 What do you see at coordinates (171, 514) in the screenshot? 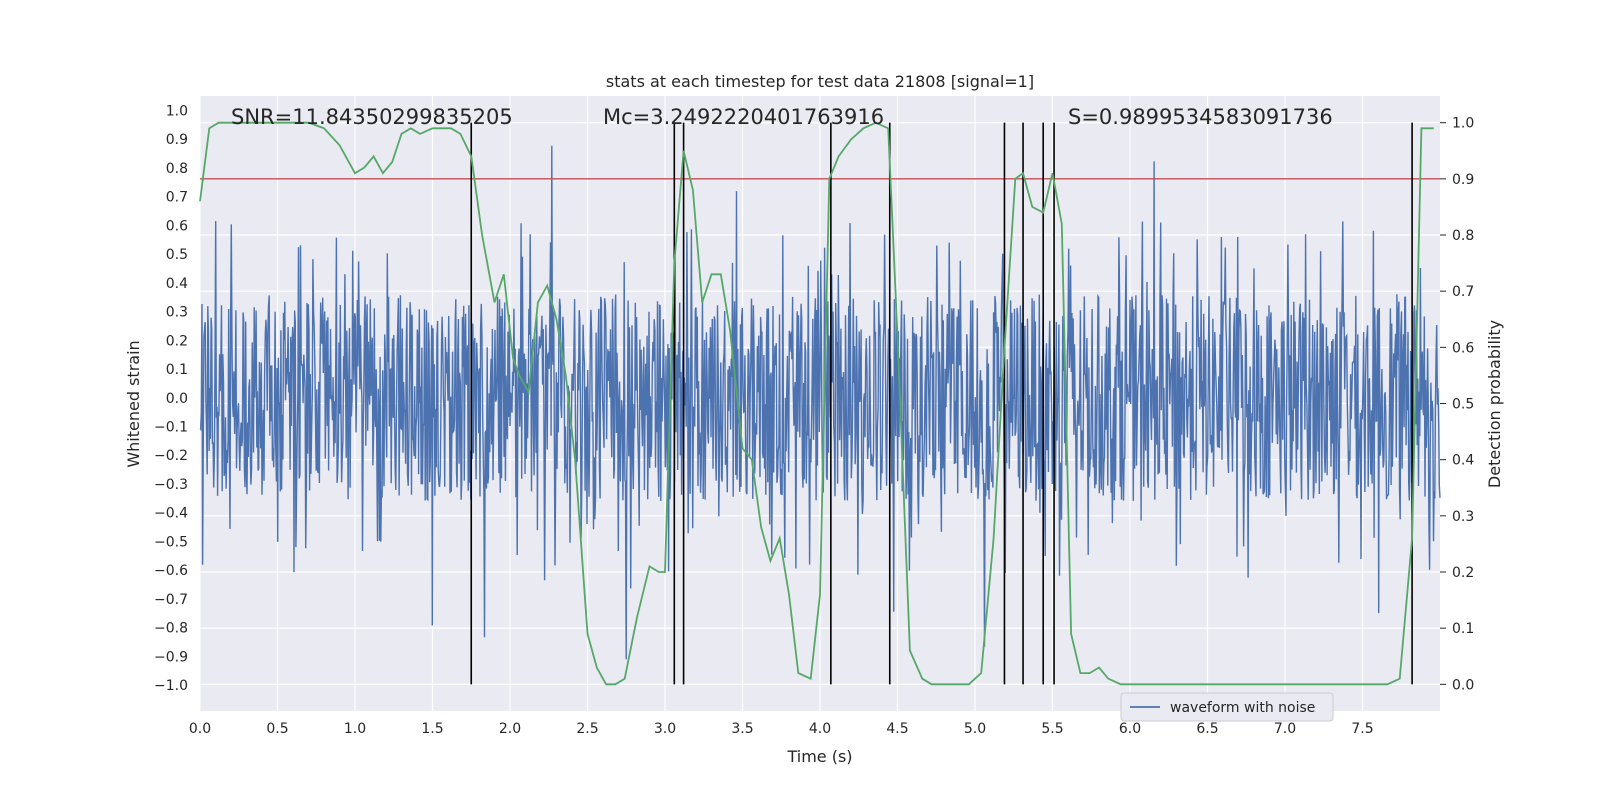
I see `y-left-tick-label: −0.4` at bounding box center [171, 514].